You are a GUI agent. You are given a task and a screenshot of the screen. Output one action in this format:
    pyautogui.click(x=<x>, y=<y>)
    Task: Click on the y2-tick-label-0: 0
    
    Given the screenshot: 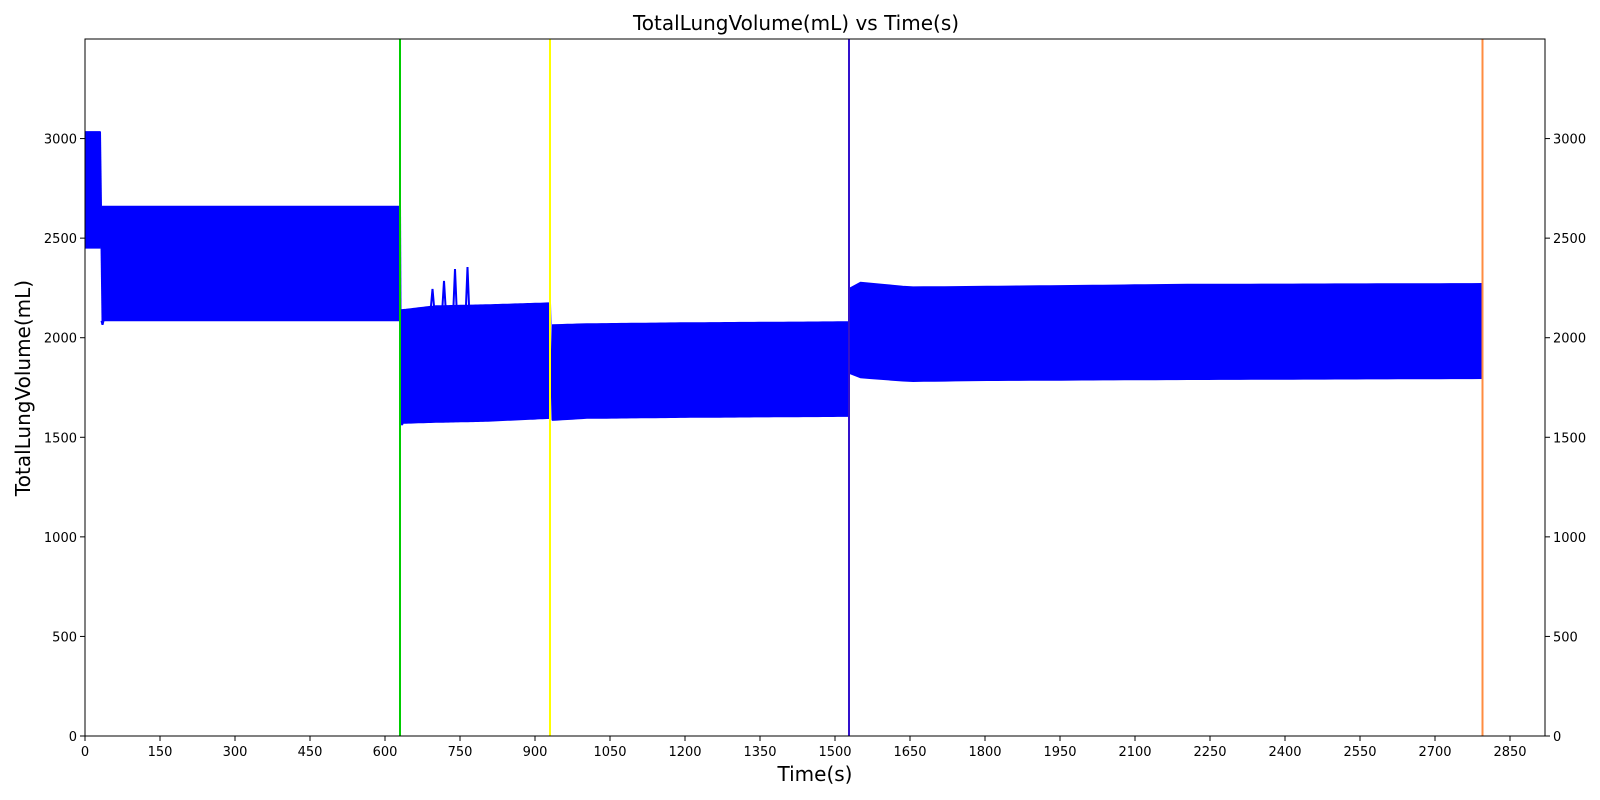 What is the action you would take?
    pyautogui.click(x=1557, y=737)
    